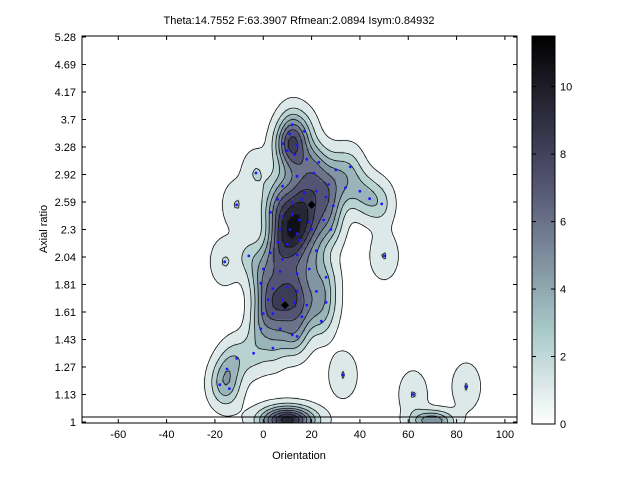 The height and width of the screenshot is (480, 633). Describe the element at coordinates (505, 435) in the screenshot. I see `x-tick-label: 100` at that location.